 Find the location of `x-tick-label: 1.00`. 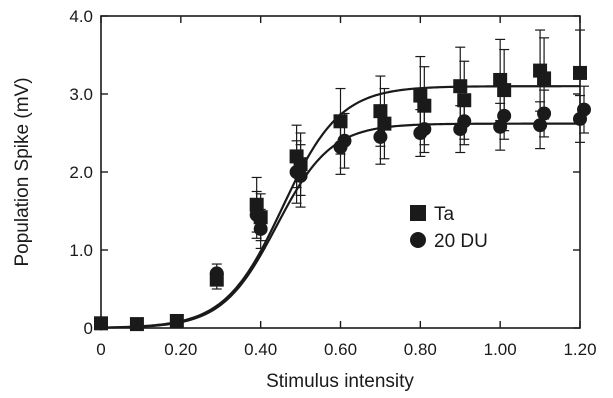

x-tick-label: 1.00 is located at coordinates (500, 349).